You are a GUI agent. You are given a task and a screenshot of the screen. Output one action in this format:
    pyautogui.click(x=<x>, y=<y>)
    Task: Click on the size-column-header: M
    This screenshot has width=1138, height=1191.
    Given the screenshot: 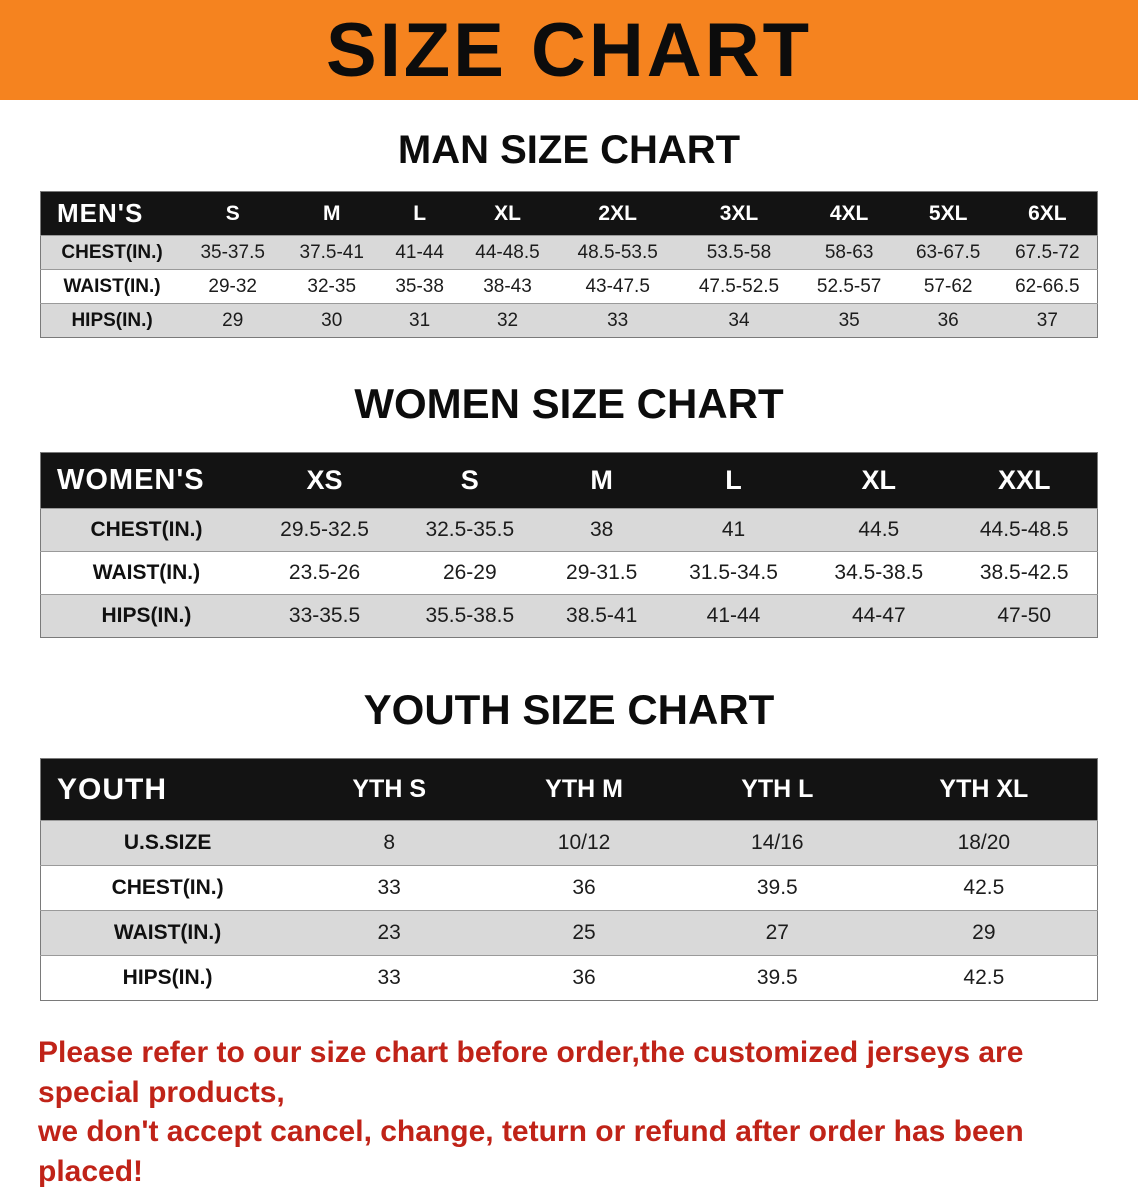 What is the action you would take?
    pyautogui.click(x=601, y=480)
    